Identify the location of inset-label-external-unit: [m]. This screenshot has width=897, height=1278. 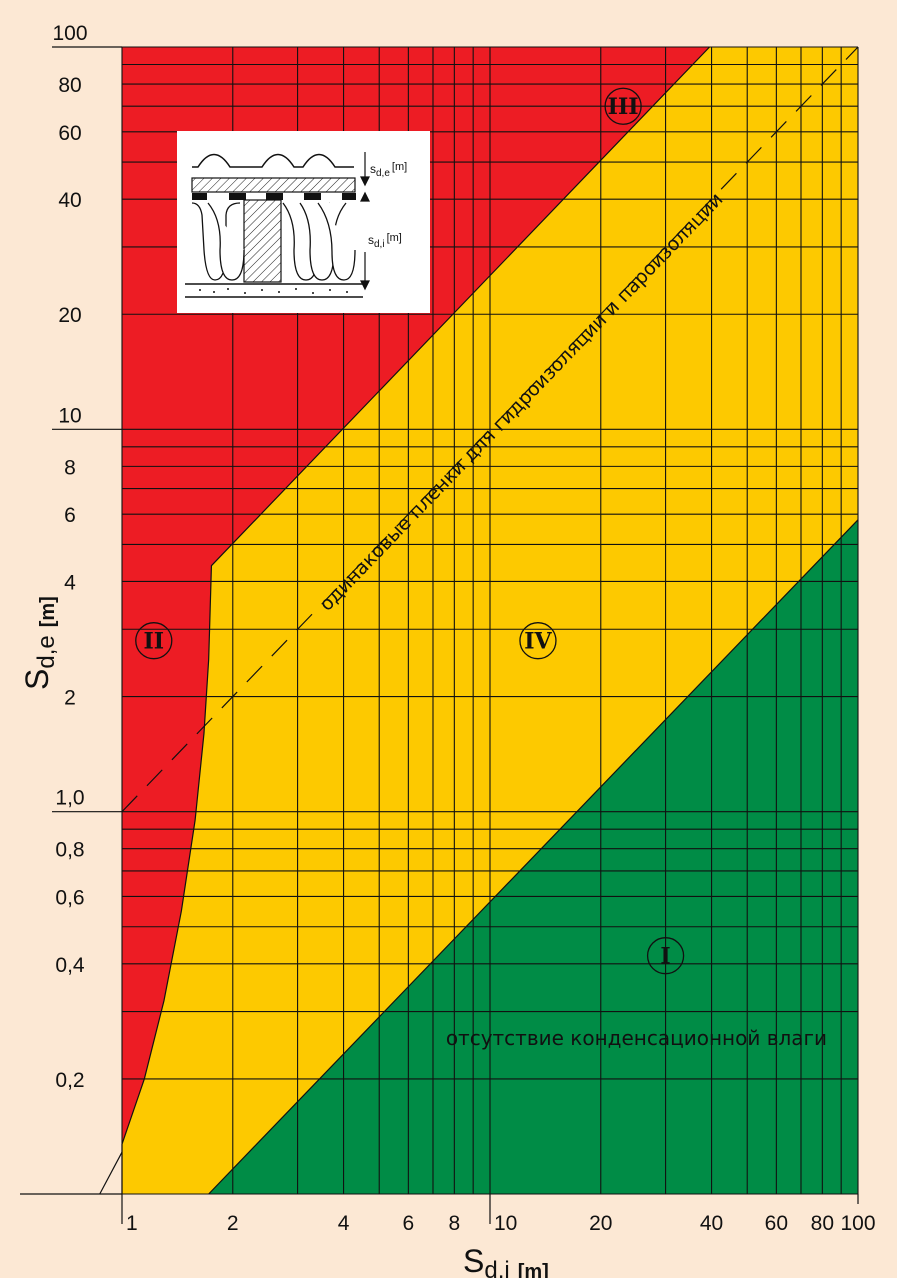
(399, 167).